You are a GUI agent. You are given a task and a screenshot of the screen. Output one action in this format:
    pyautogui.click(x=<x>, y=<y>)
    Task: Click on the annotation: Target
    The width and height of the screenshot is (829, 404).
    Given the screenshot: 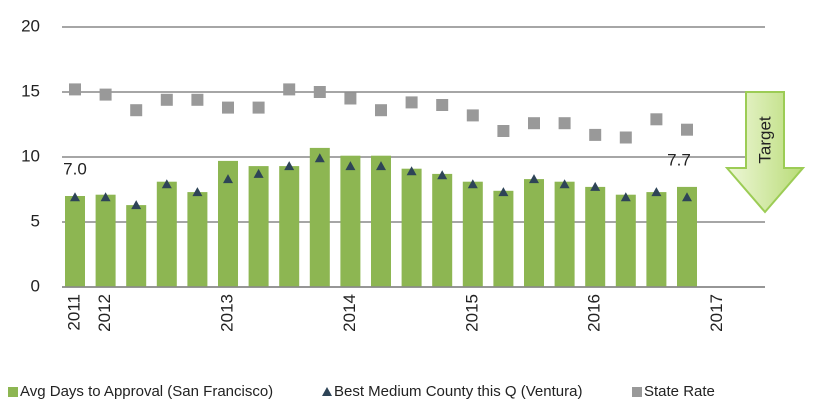 What is the action you would take?
    pyautogui.click(x=764, y=140)
    